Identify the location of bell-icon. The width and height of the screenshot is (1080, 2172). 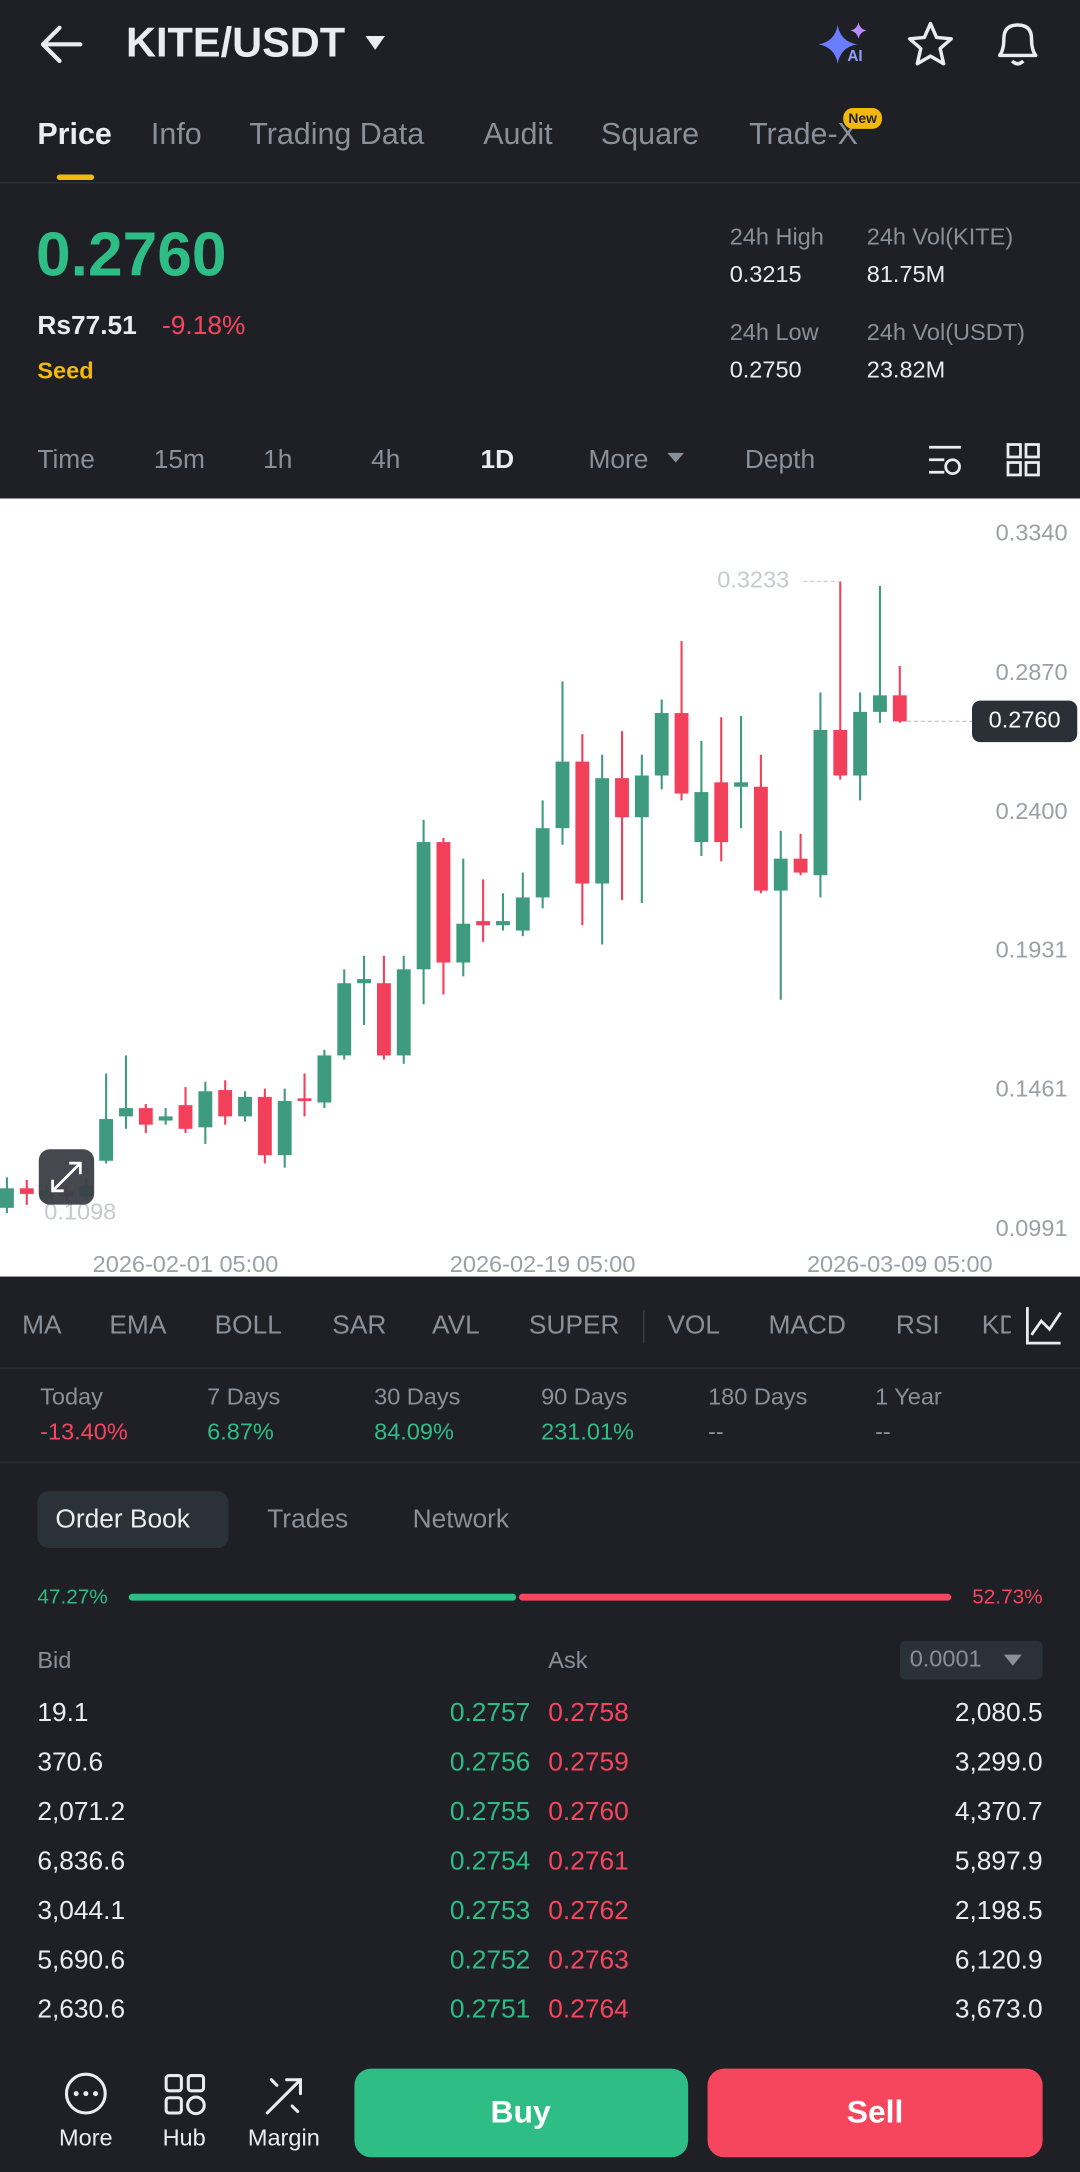
(1017, 44).